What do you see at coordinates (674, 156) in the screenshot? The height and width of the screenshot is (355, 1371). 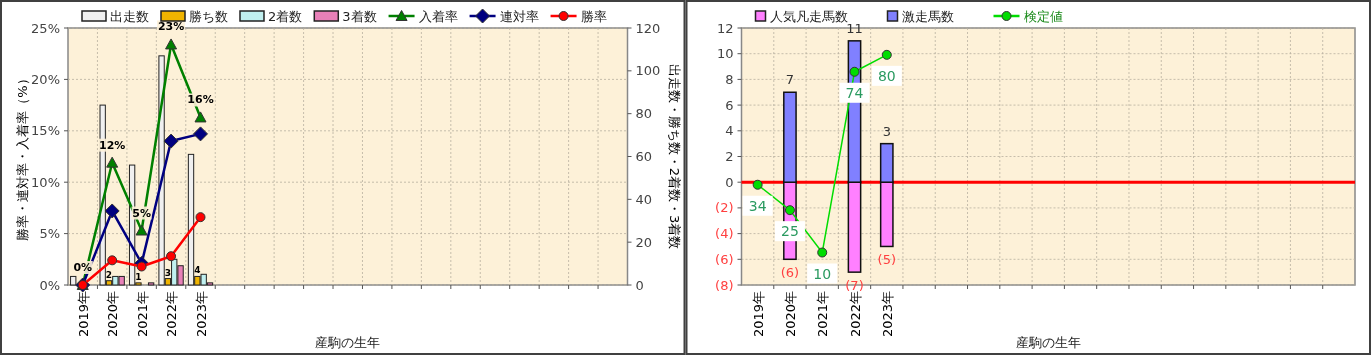 I see `y2-axis-title: 出走数・勝ち数・2着数・3着数` at bounding box center [674, 156].